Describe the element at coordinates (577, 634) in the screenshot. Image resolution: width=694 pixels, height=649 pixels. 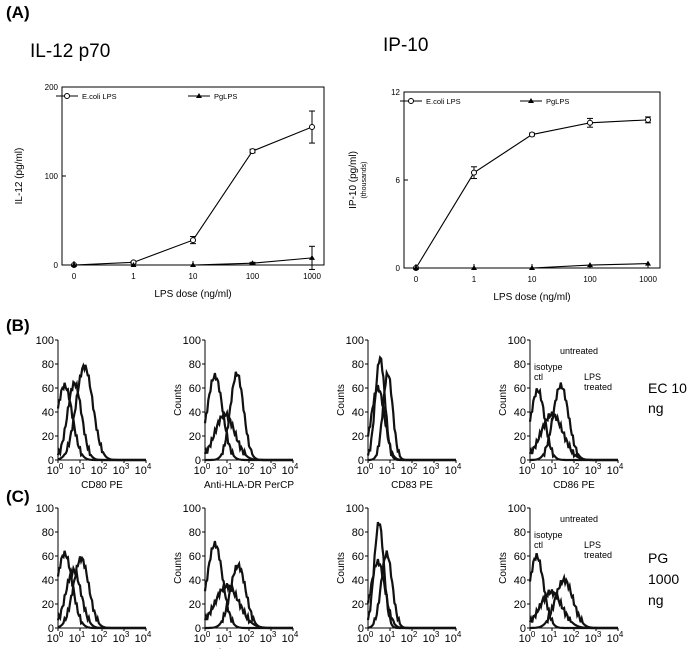
I see `hist-r2c4-xtick-exponent: 2` at that location.